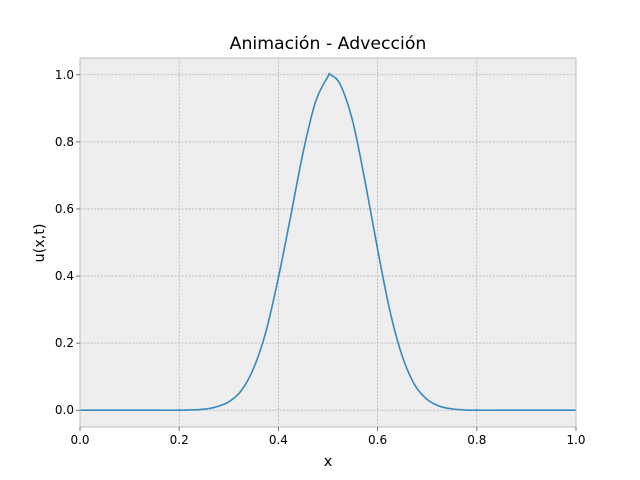 The image size is (640, 480). Describe the element at coordinates (575, 440) in the screenshot. I see `x-tick-label: 1.0` at that location.